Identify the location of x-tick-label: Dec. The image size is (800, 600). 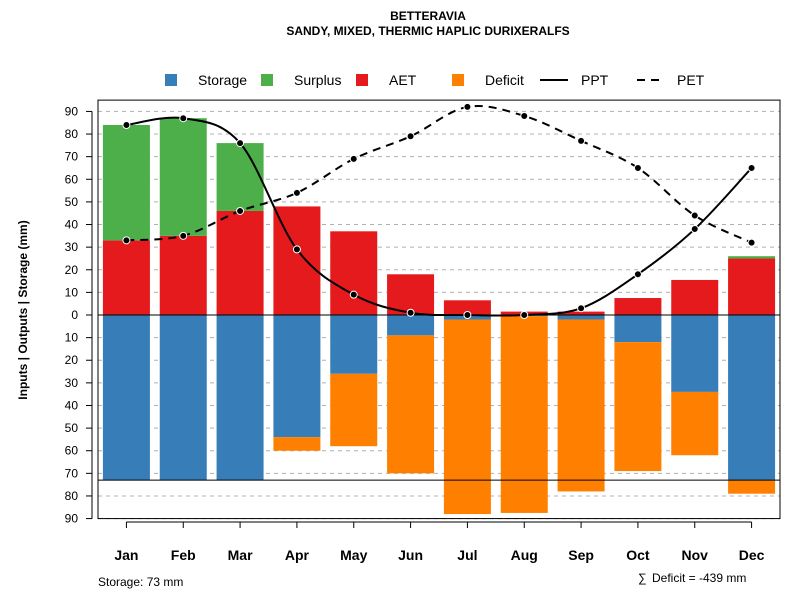
(752, 555).